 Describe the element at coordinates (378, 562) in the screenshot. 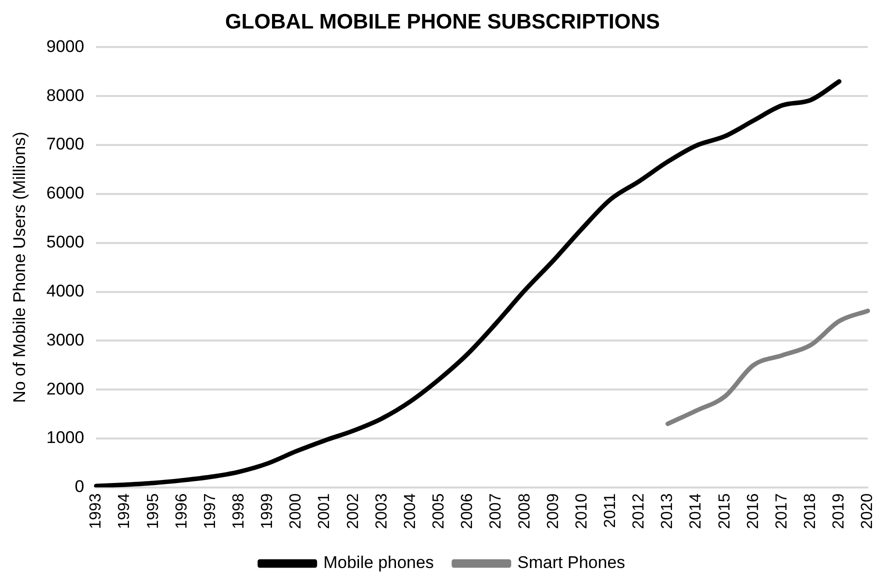

I see `legend-label: Mobile phones` at that location.